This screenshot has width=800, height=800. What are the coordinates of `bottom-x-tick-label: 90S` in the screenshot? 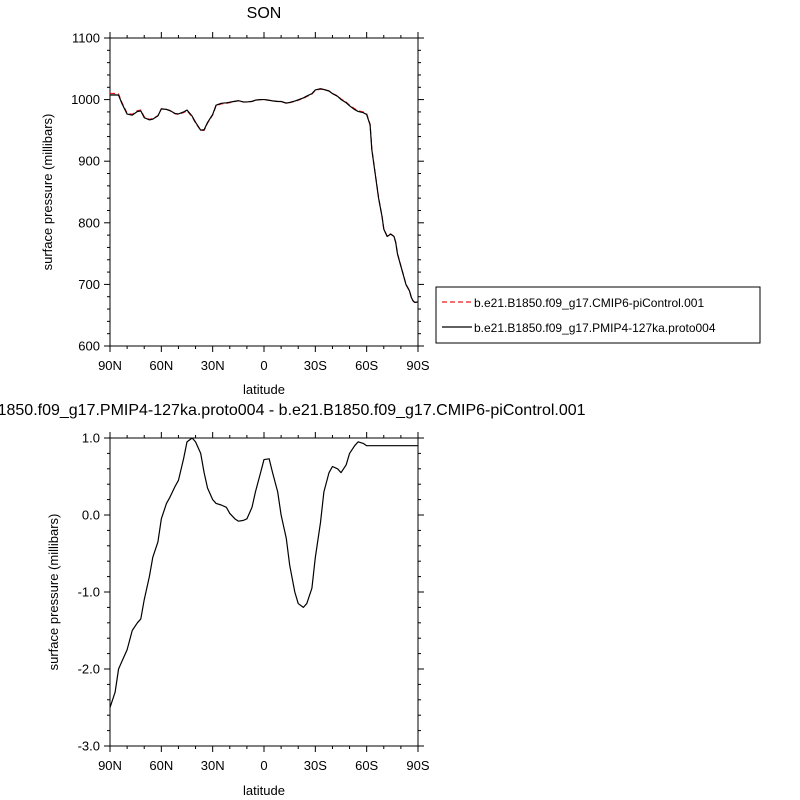 It's located at (417, 765).